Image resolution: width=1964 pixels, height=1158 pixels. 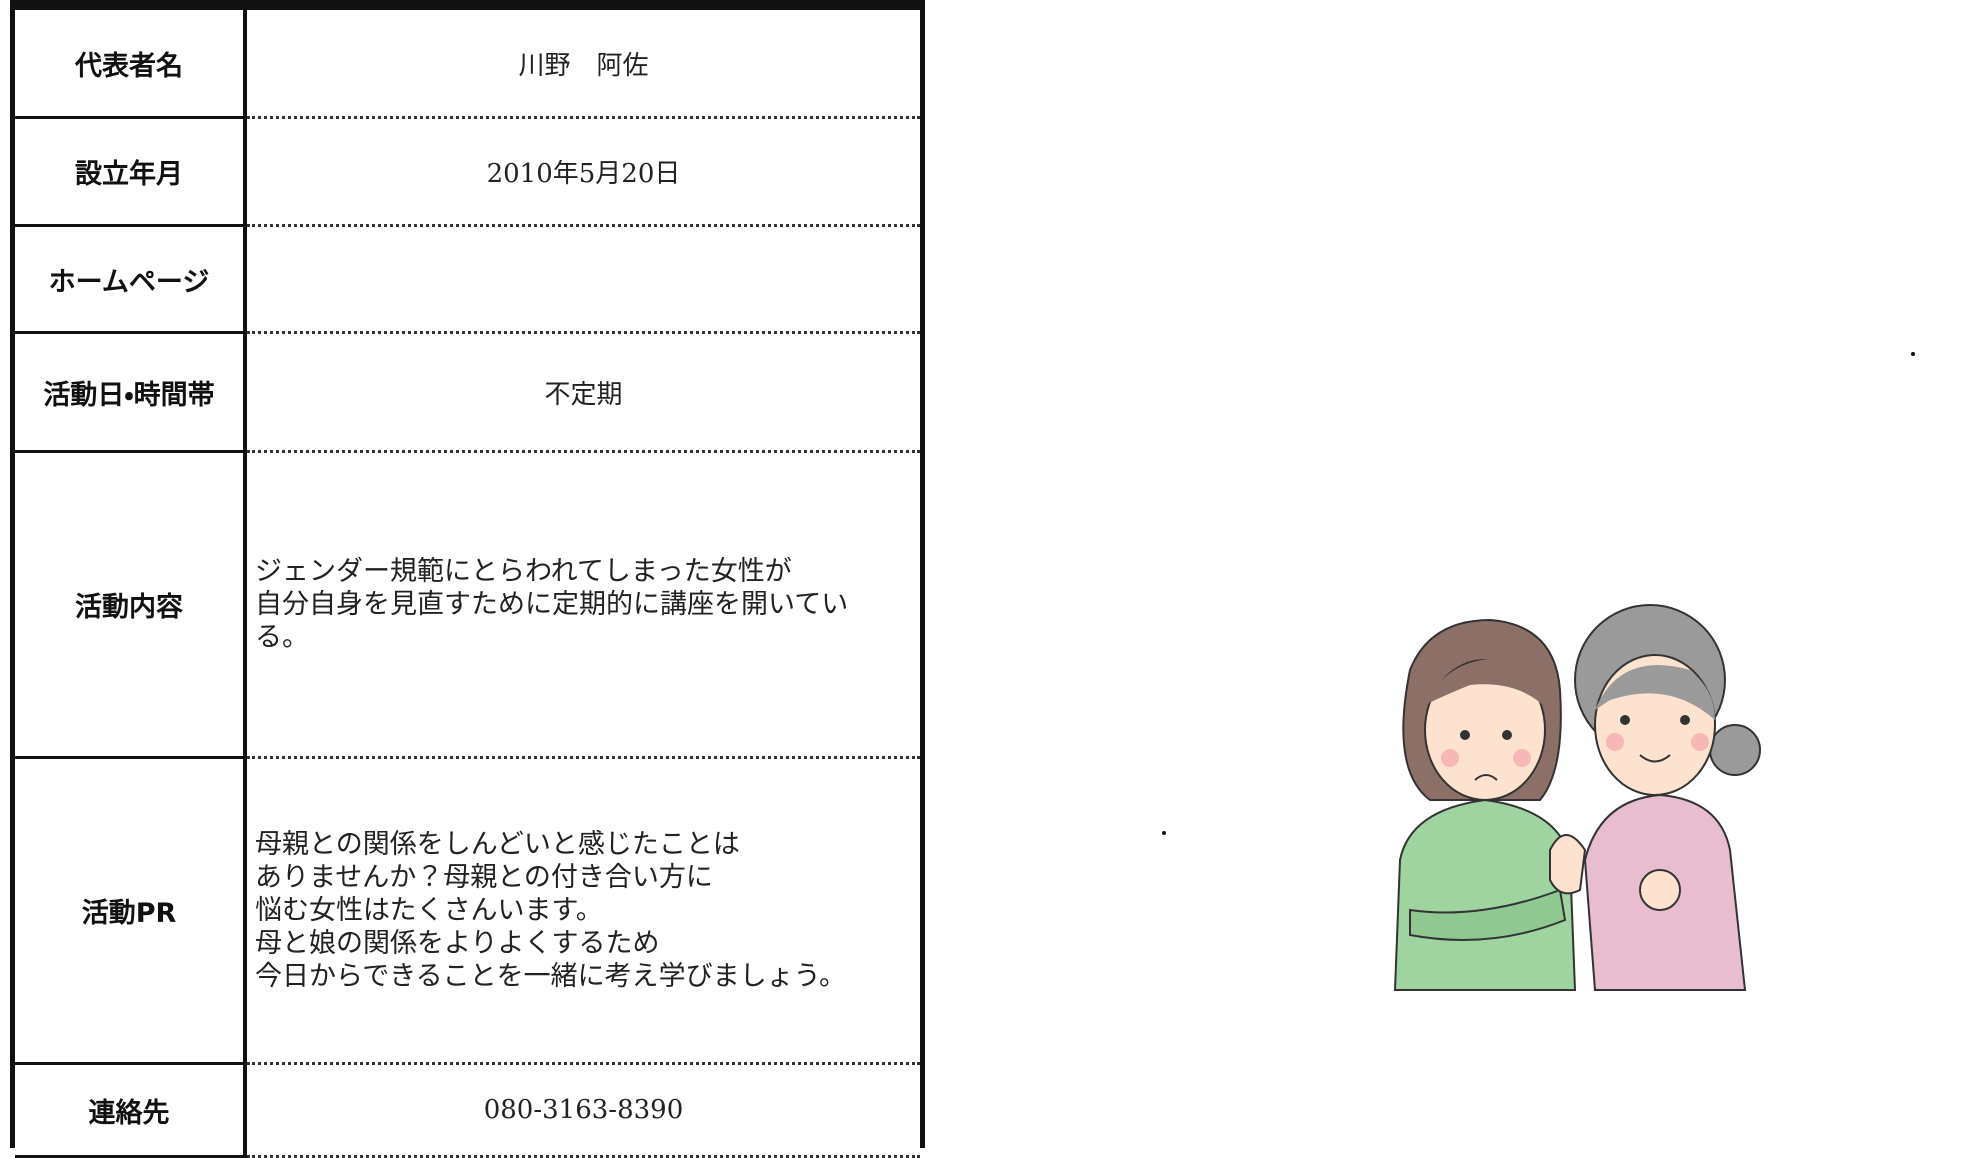 What do you see at coordinates (583, 280) in the screenshot?
I see `row-value` at bounding box center [583, 280].